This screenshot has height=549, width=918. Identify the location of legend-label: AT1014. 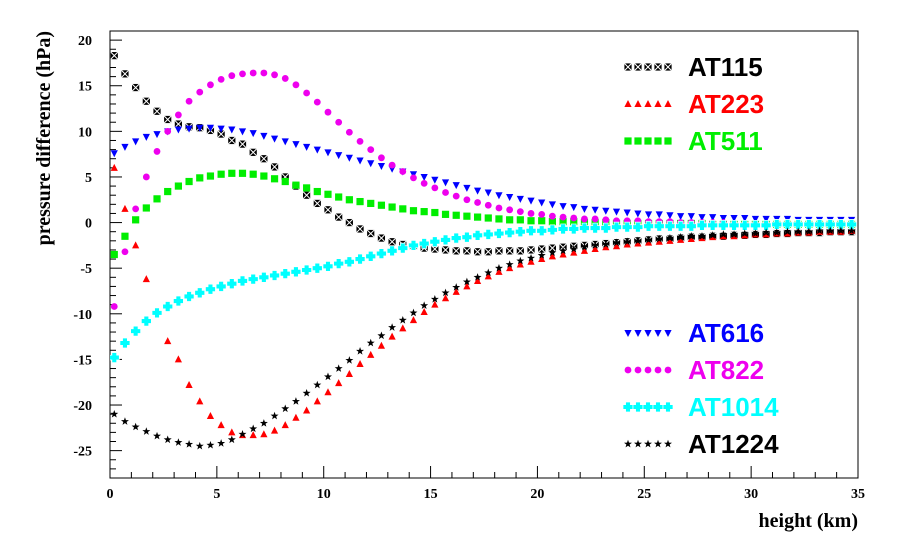
(733, 407).